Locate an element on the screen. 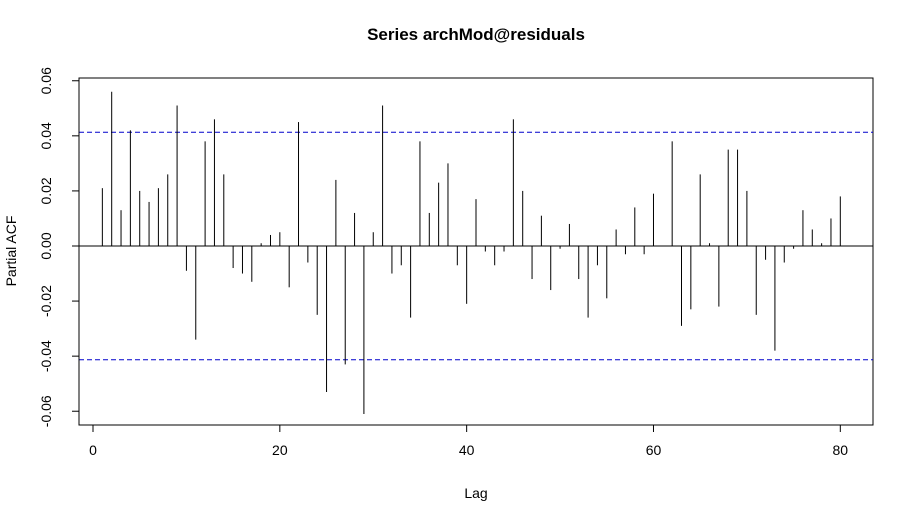  y-tick-label: 0.02 is located at coordinates (46, 190).